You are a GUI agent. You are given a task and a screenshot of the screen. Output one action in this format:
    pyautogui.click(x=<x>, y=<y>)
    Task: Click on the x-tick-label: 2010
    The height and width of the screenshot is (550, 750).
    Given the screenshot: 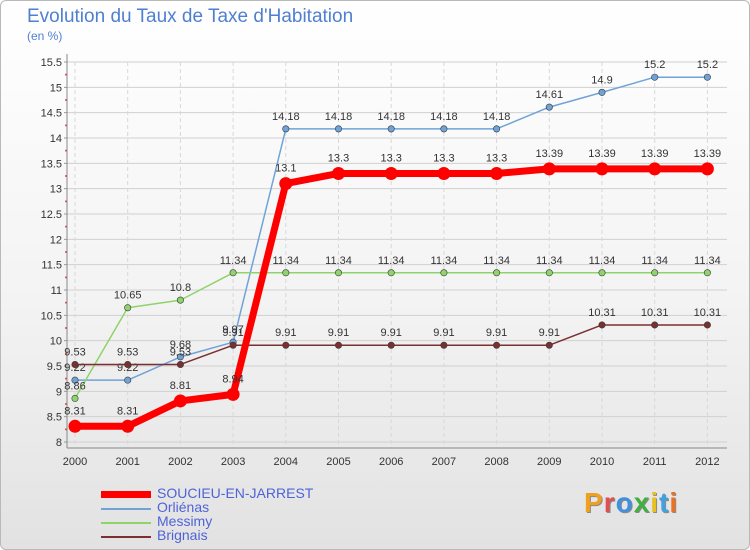 What is the action you would take?
    pyautogui.click(x=602, y=462)
    